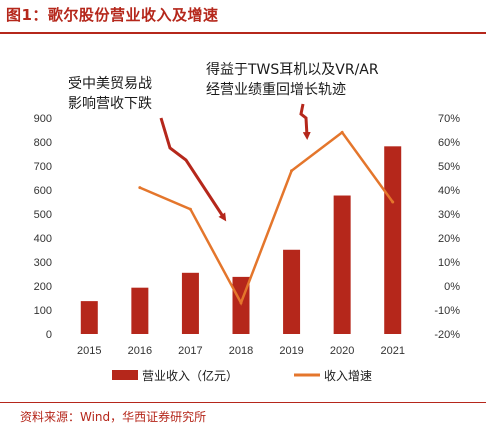  I want to click on annotation-tws-line1: 得益于TWS耳机以及VR/AR, so click(292, 69).